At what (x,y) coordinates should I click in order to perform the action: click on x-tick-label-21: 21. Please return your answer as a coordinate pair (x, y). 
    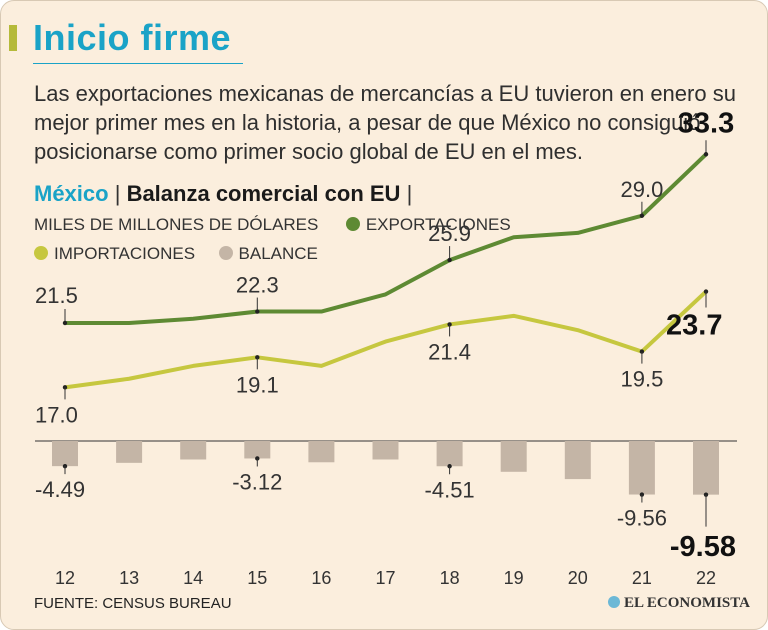
    Looking at the image, I should click on (642, 578).